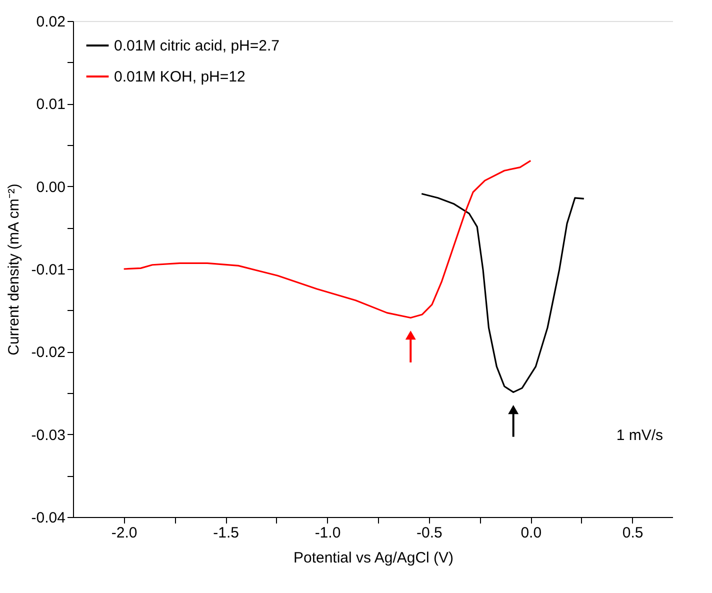 This screenshot has height=593, width=712. I want to click on y-tick-label: -0.03, so click(48, 435).